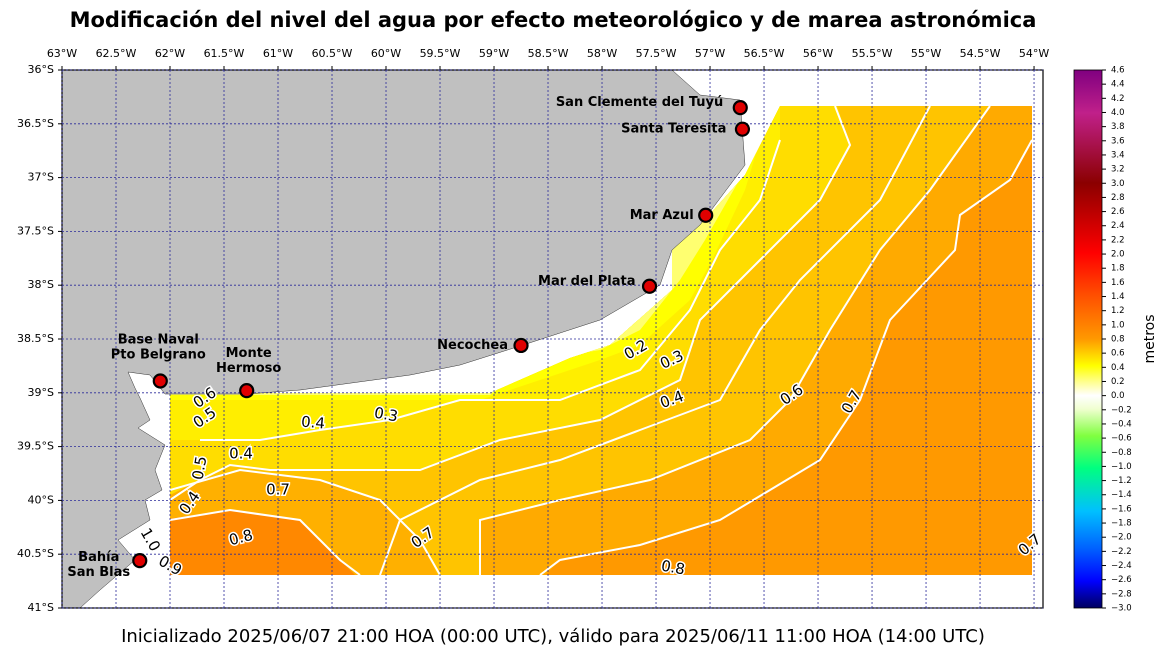 The image size is (1165, 658). I want to click on colorbar-tick-label: 3.0, so click(1118, 184).